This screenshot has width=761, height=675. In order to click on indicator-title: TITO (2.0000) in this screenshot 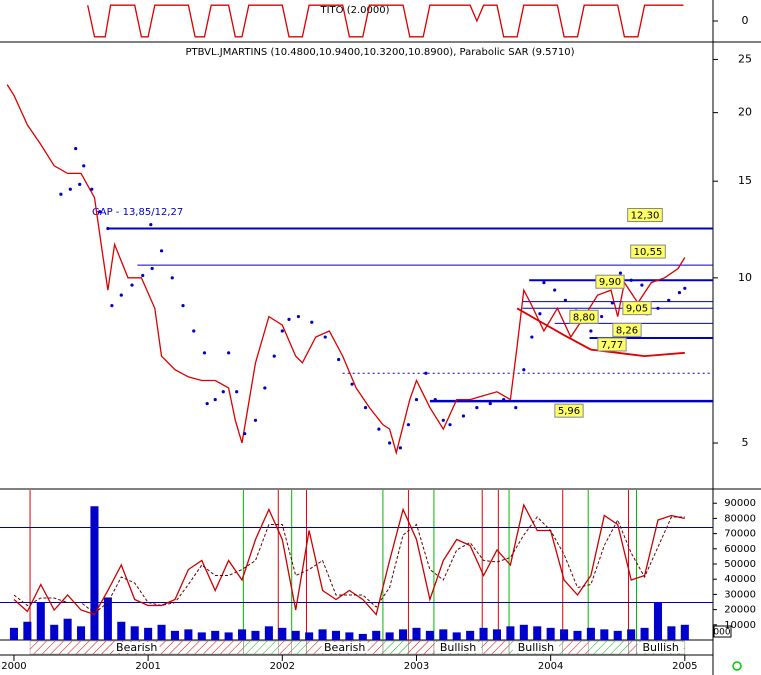, I will do `click(354, 10)`.